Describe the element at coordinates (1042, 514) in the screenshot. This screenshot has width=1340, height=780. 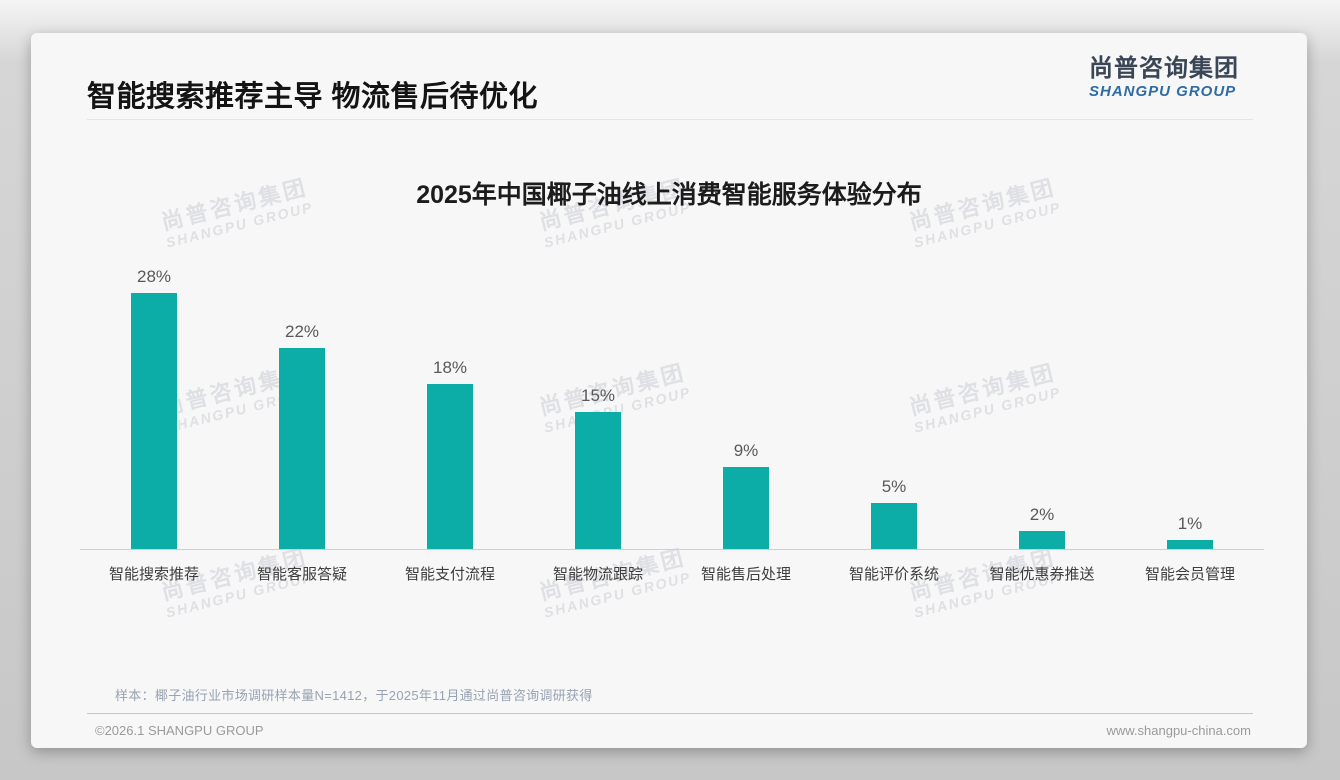
I see `bar-value-label: 2%` at that location.